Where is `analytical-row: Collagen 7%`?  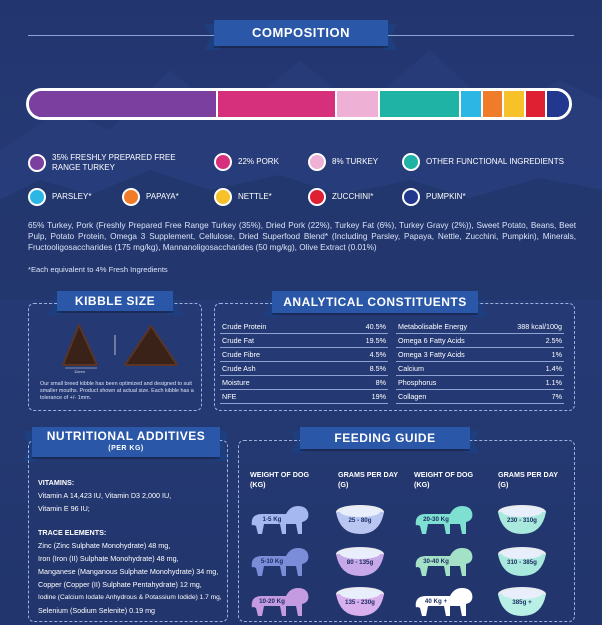 analytical-row: Collagen 7% is located at coordinates (480, 396).